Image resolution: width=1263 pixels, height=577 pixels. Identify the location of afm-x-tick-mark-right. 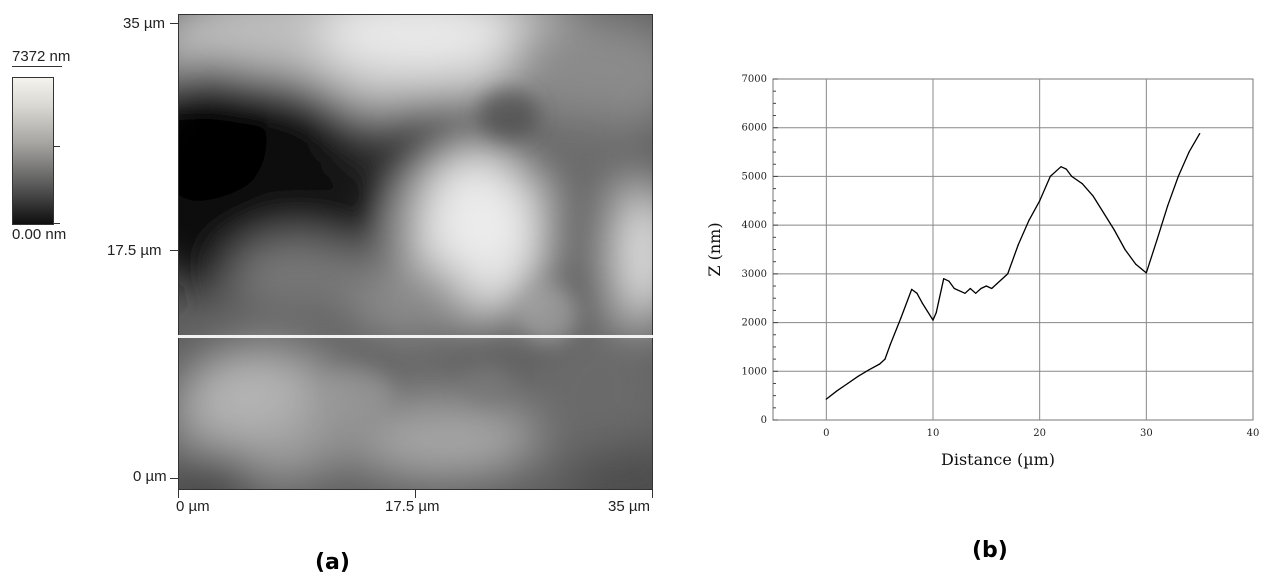
(652, 494).